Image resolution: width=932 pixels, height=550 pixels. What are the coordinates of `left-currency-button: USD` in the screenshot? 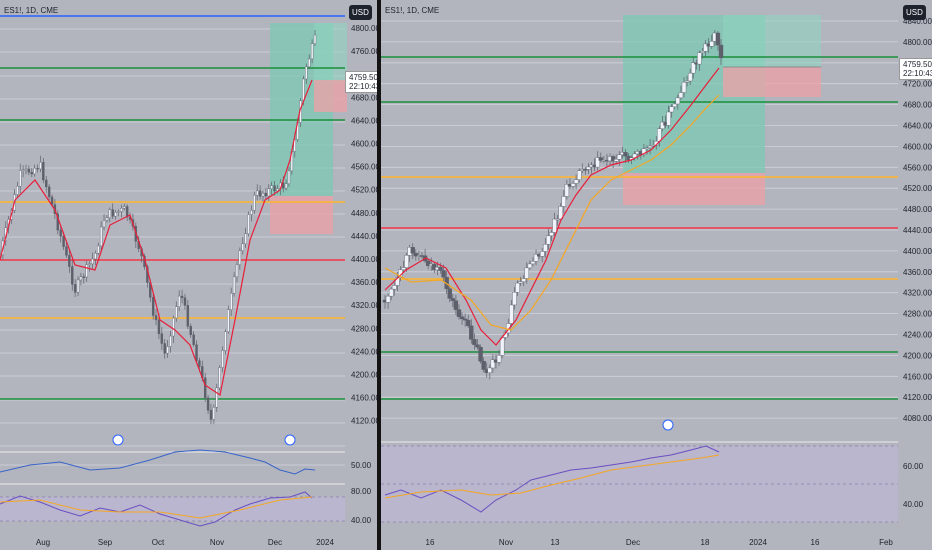 It's located at (360, 12).